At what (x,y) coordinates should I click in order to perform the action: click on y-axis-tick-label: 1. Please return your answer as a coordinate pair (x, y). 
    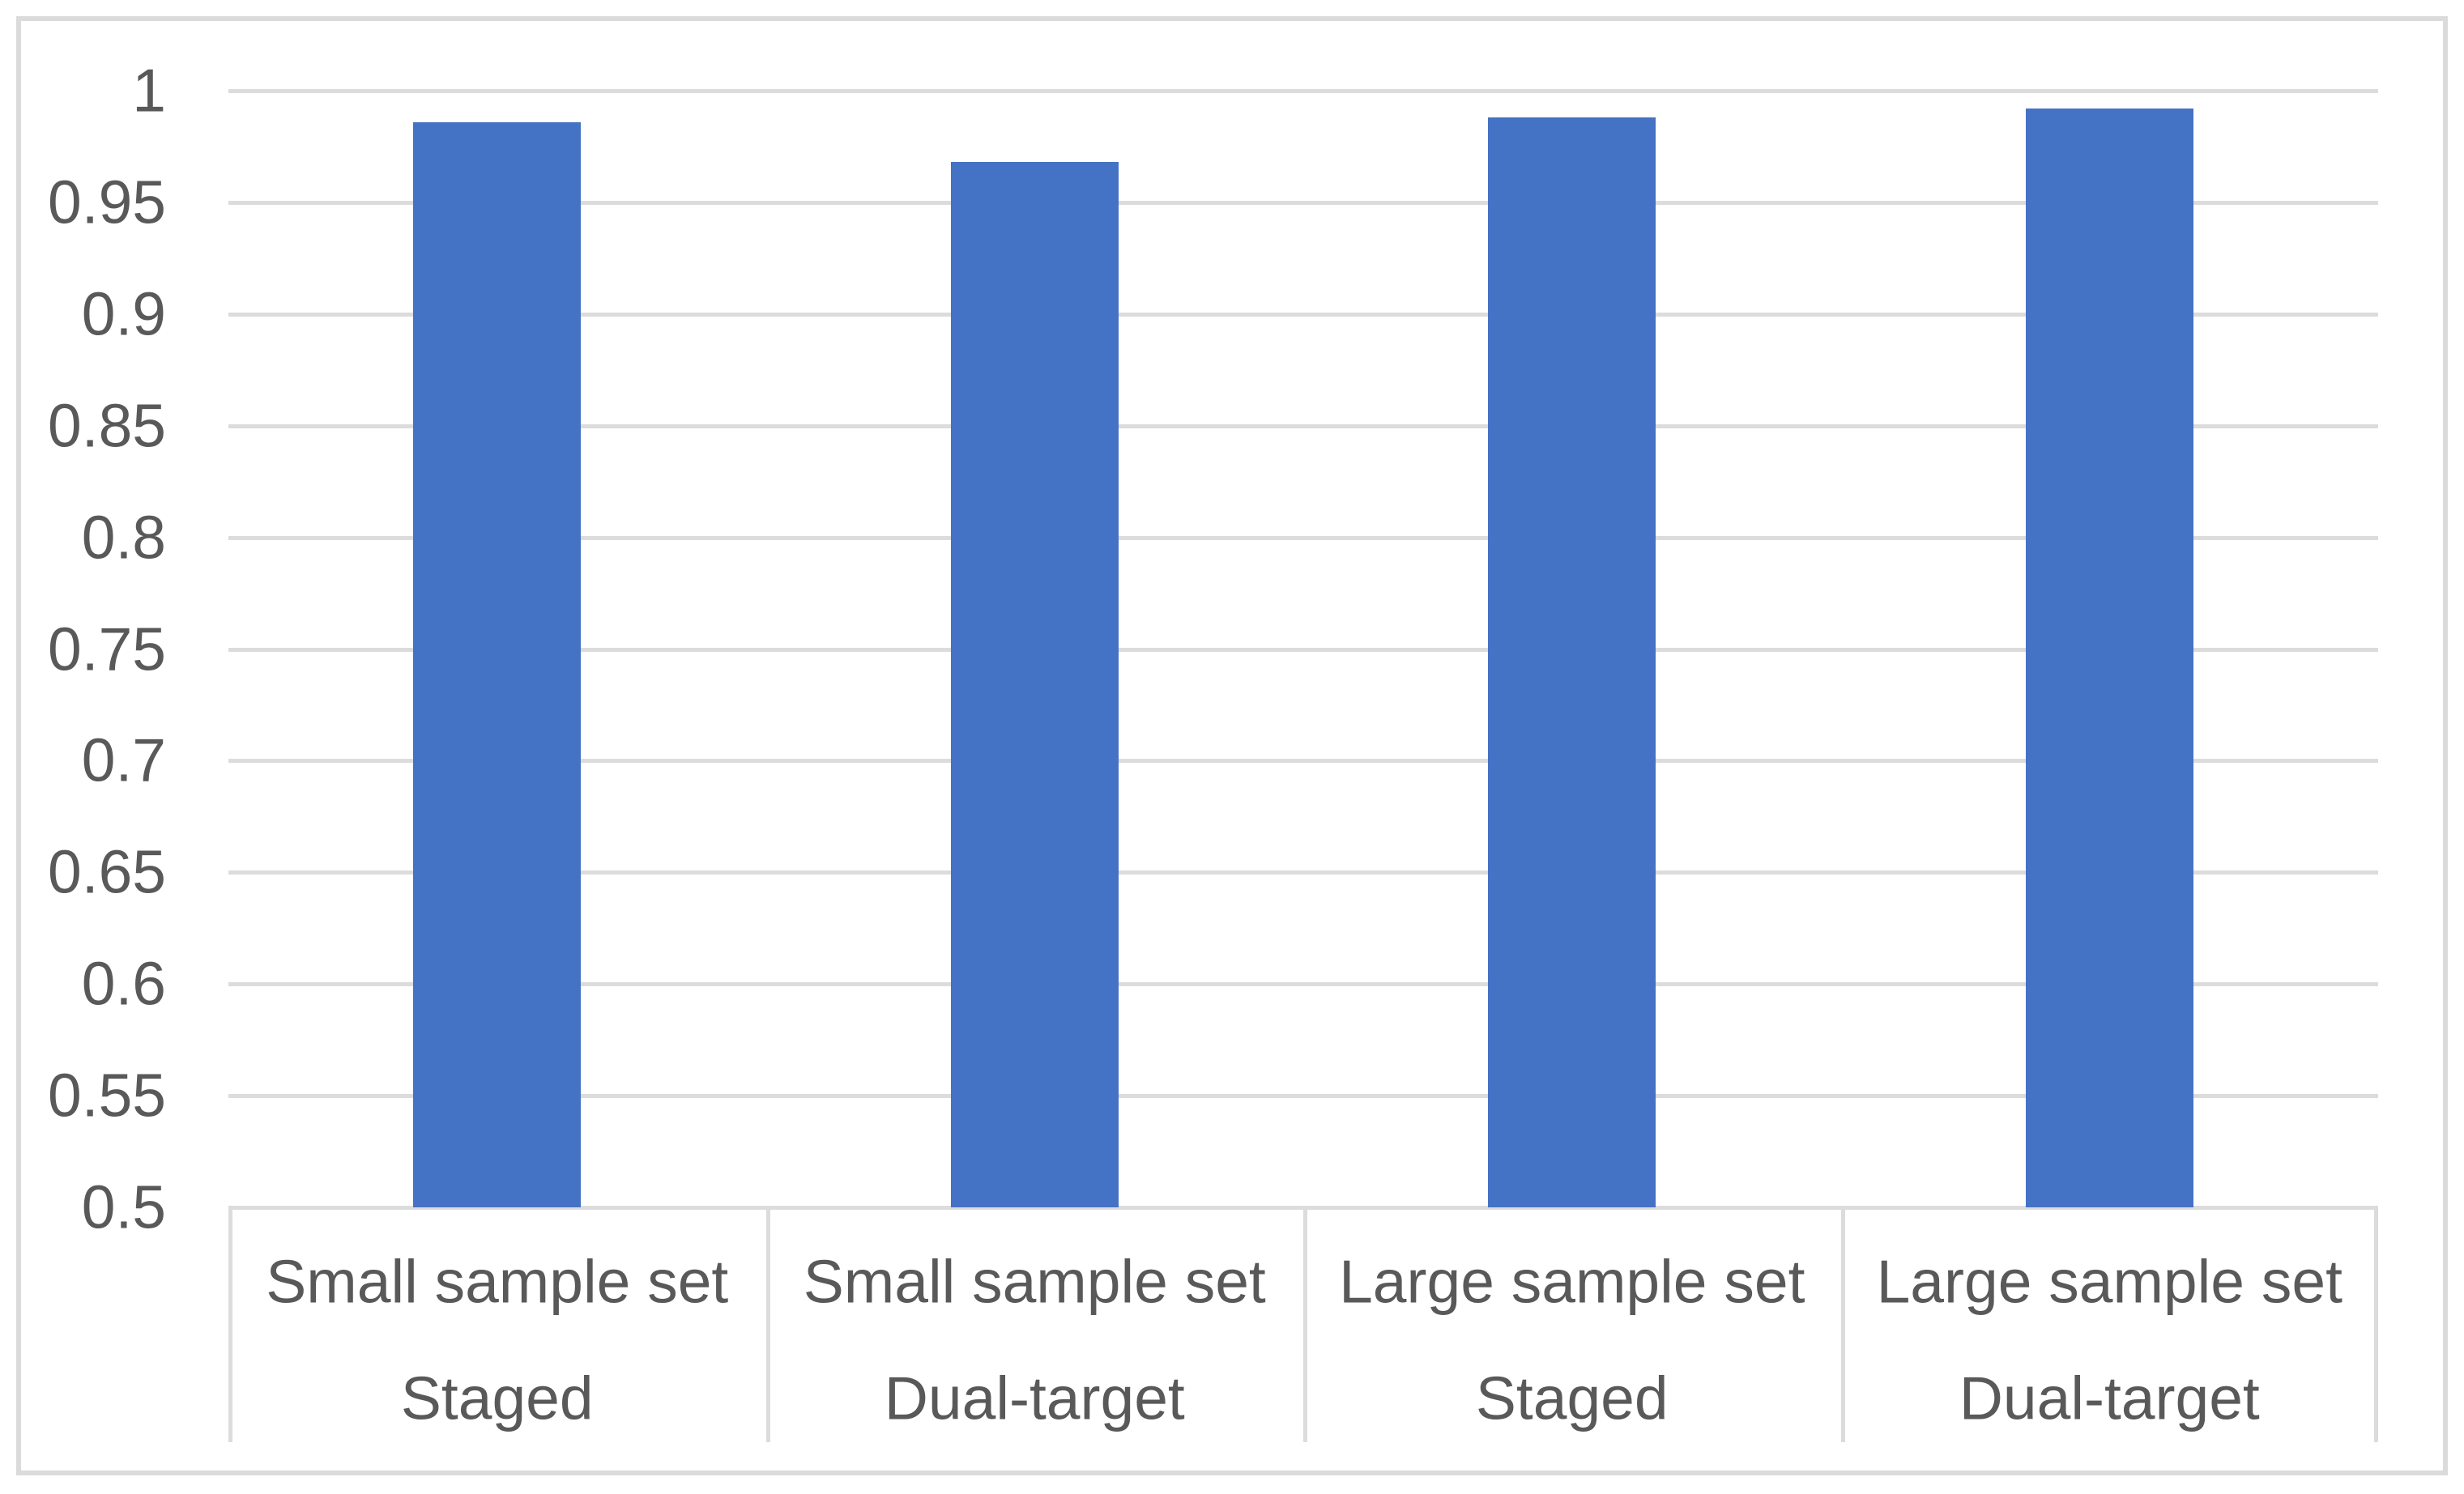
    Looking at the image, I should click on (149, 91).